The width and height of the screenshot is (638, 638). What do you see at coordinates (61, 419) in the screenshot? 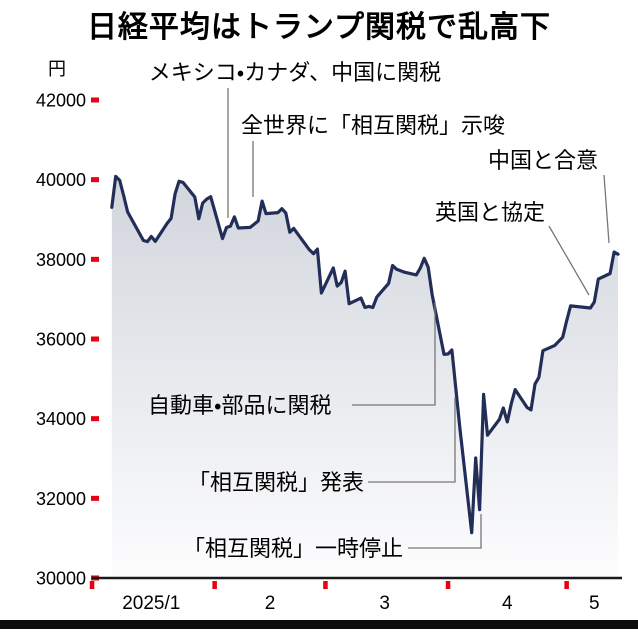
I see `y-axis-label: 34000` at bounding box center [61, 419].